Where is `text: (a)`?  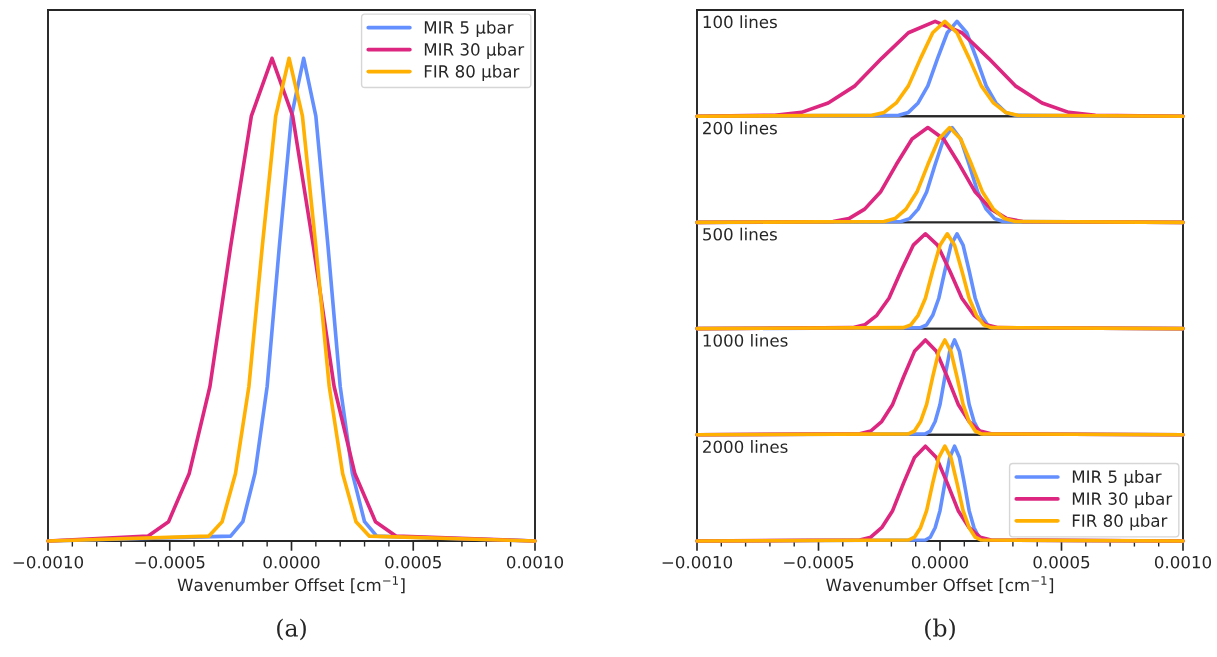 text: (a) is located at coordinates (291, 629).